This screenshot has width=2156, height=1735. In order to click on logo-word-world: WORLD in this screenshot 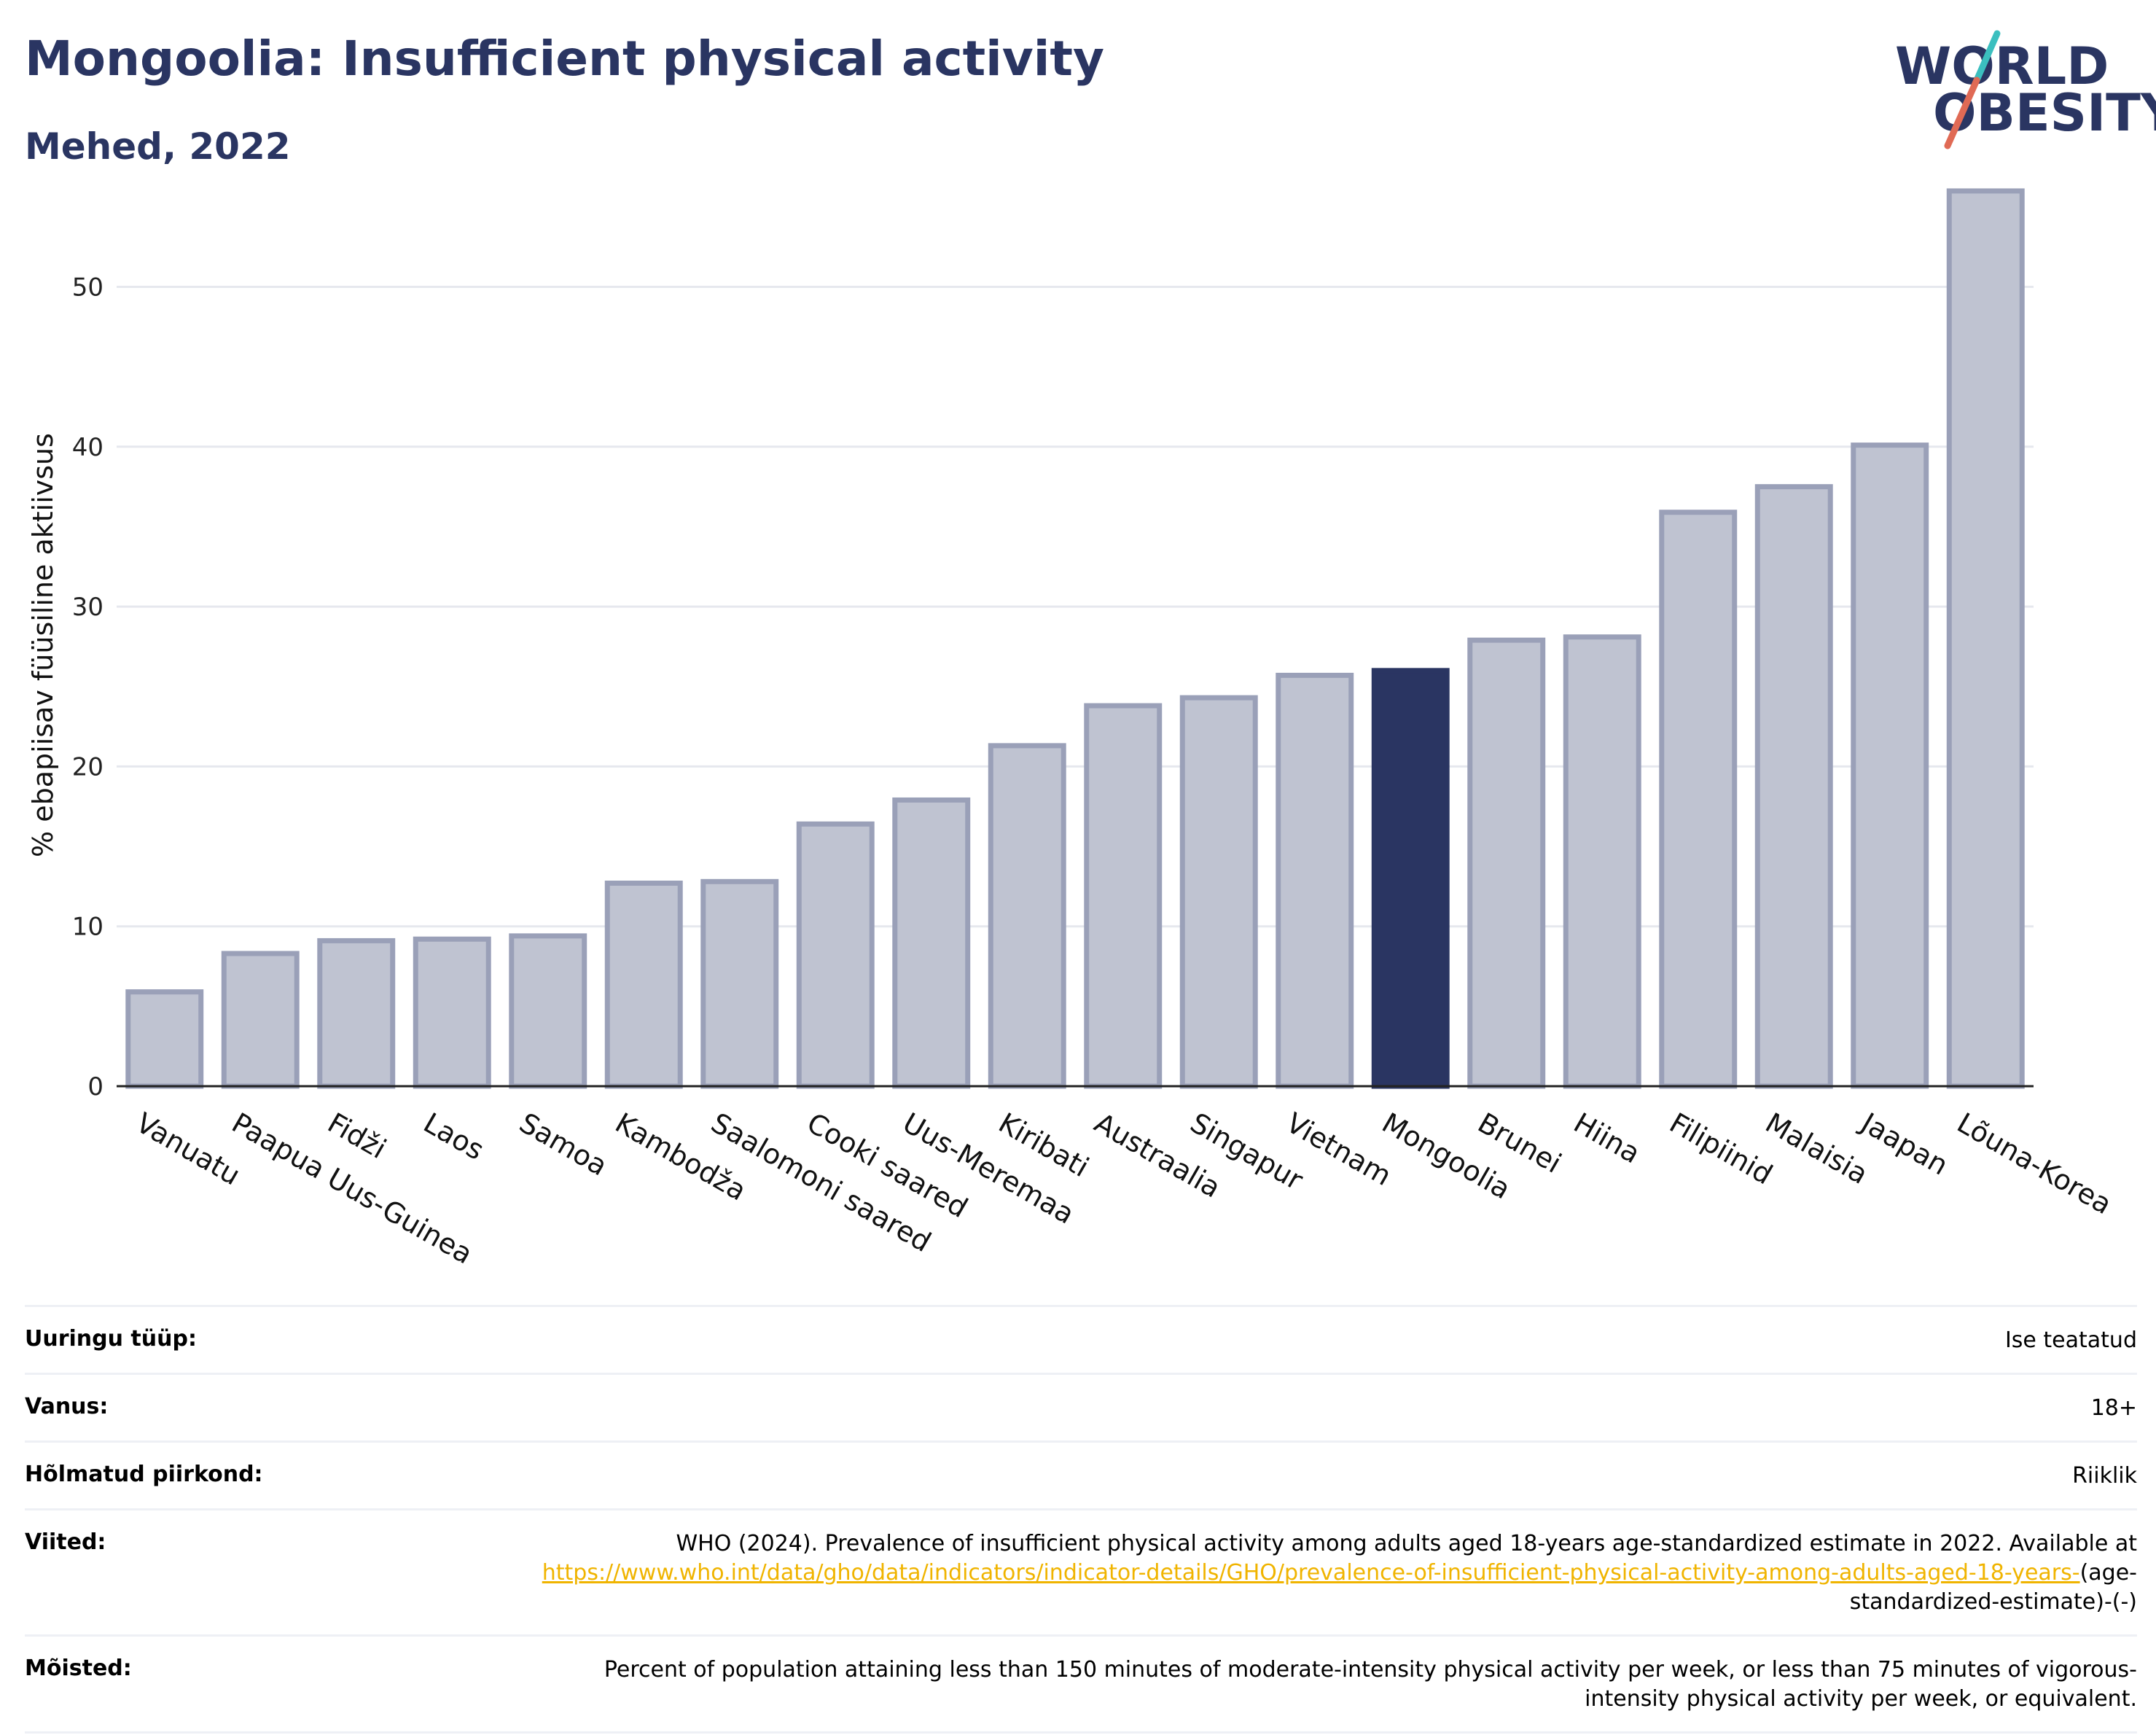, I will do `click(2002, 66)`.